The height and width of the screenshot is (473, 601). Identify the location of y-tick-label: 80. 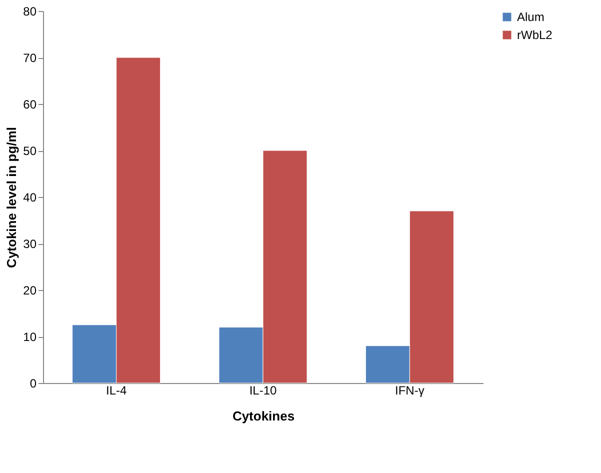
(30, 11).